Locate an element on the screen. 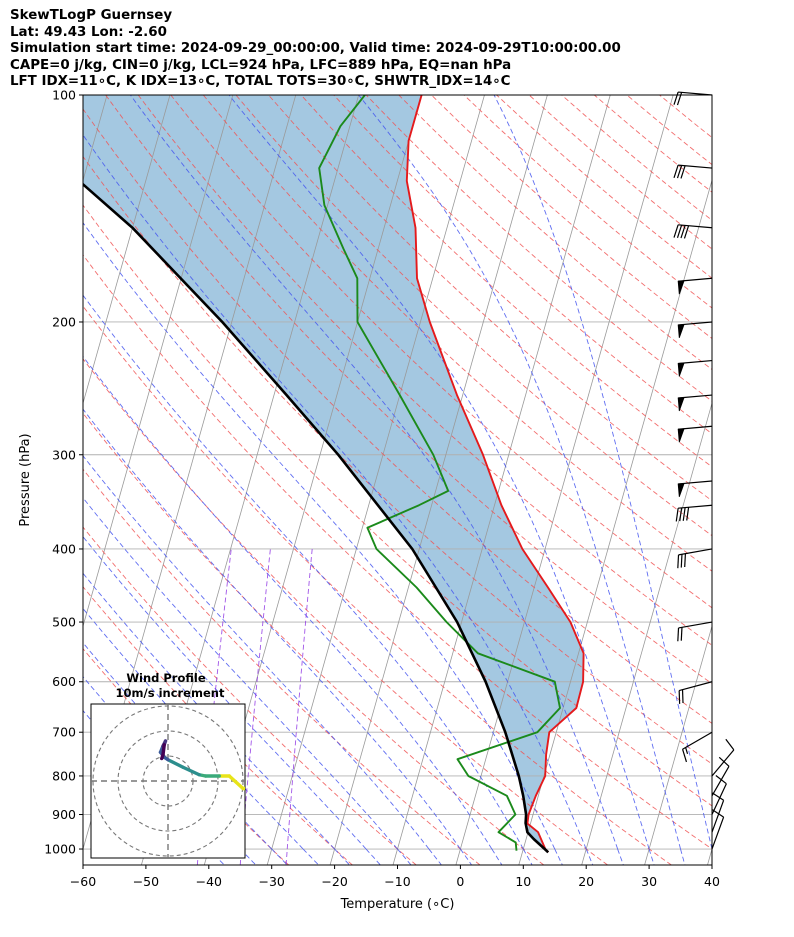 The width and height of the screenshot is (794, 937). x-axis-title: Temperature (∘C) is located at coordinates (397, 904).